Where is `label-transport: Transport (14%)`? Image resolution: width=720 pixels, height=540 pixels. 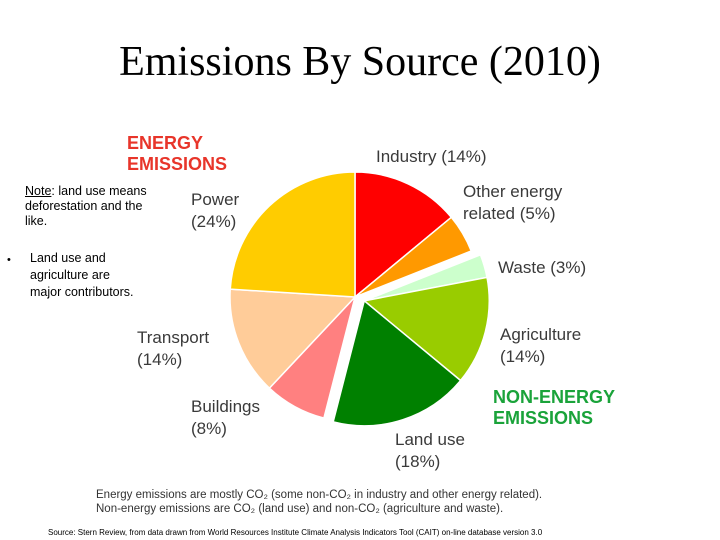 label-transport: Transport (14%) is located at coordinates (173, 349).